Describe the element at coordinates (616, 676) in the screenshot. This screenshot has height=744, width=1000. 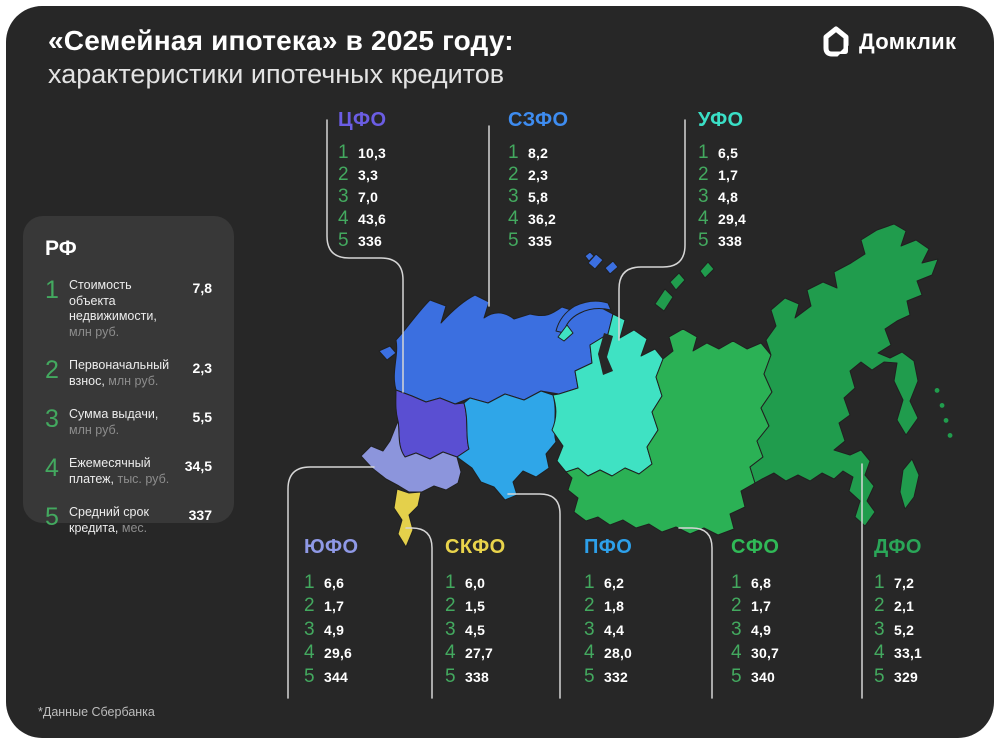
I see `metric-value: 332` at that location.